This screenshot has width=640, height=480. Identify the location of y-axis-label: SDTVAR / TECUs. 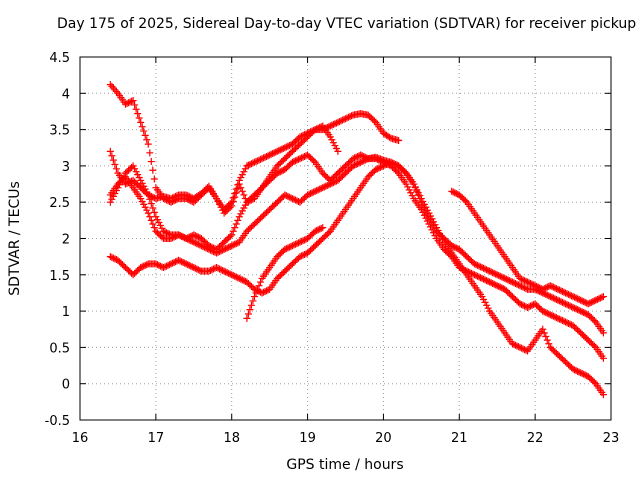
(15, 238).